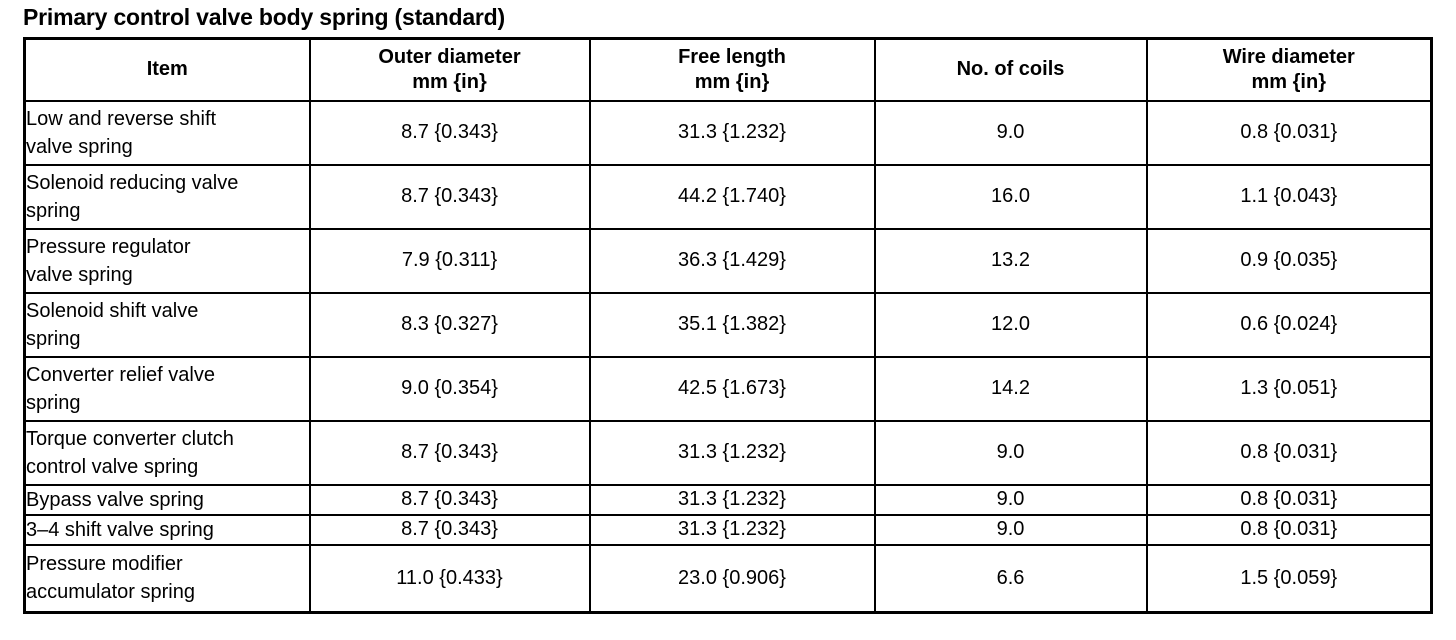 The width and height of the screenshot is (1456, 640). Describe the element at coordinates (167, 388) in the screenshot. I see `cell-item: Converter relief valve spring` at that location.